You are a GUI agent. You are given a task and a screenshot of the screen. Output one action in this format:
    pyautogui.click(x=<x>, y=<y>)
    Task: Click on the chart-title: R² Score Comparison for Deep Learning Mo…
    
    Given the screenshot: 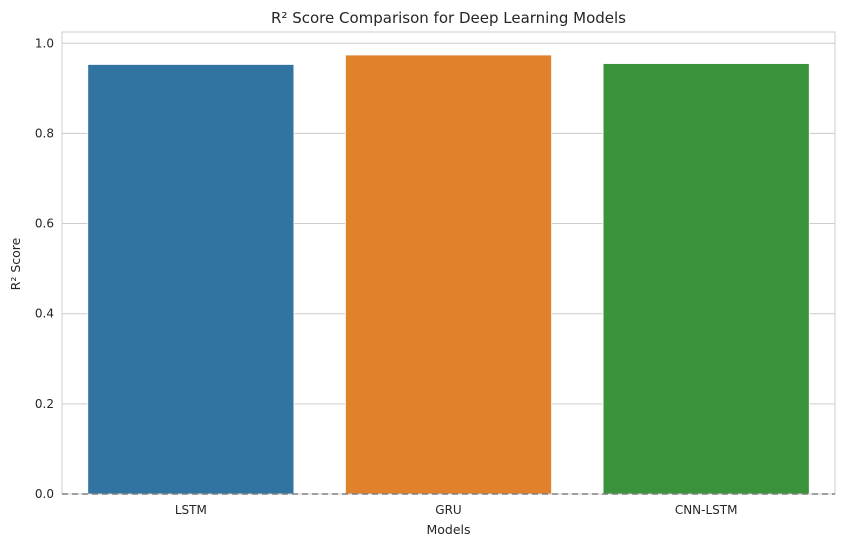 What is the action you would take?
    pyautogui.click(x=448, y=18)
    